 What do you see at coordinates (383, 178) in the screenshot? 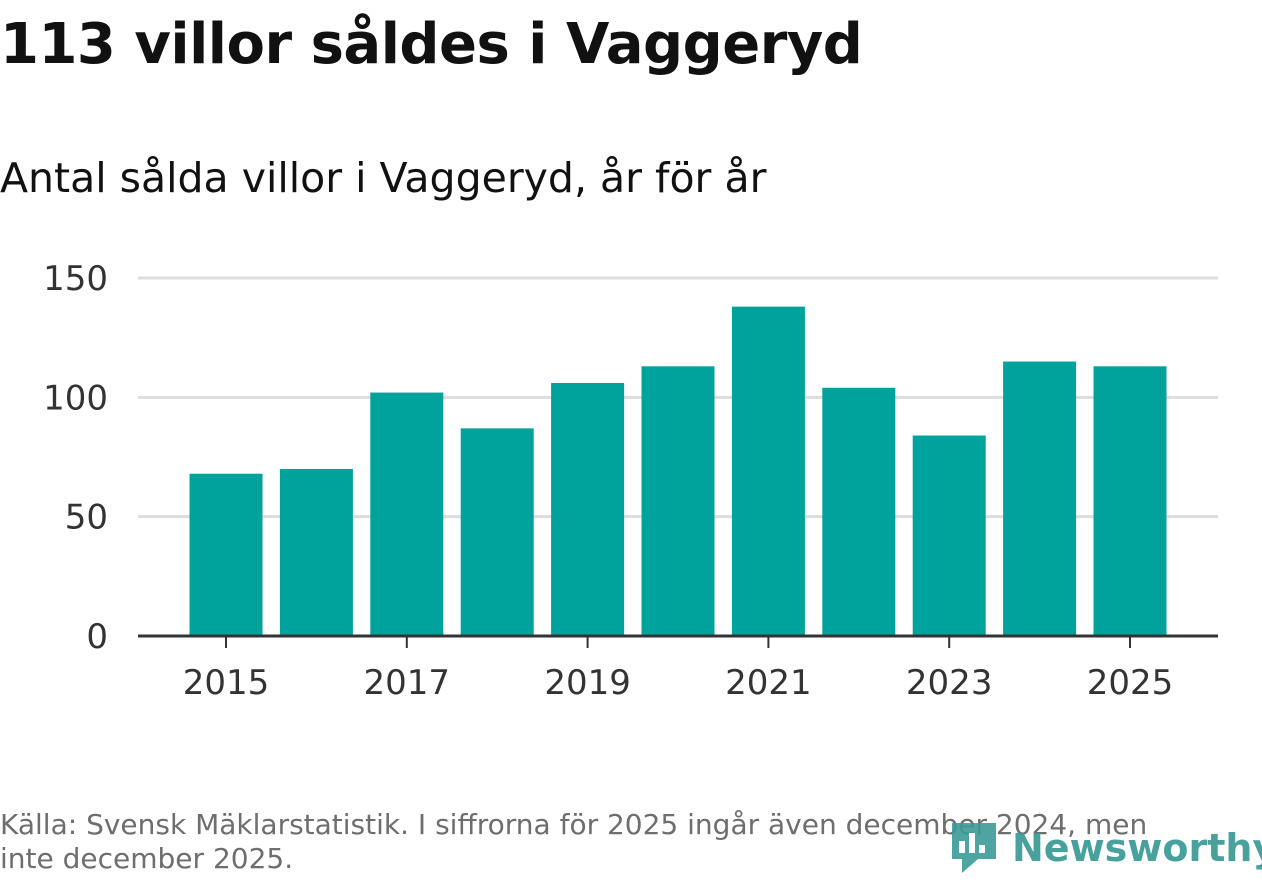
I see `chart-subtitle: Antal sålda villor i Vaggeryd, år för år` at bounding box center [383, 178].